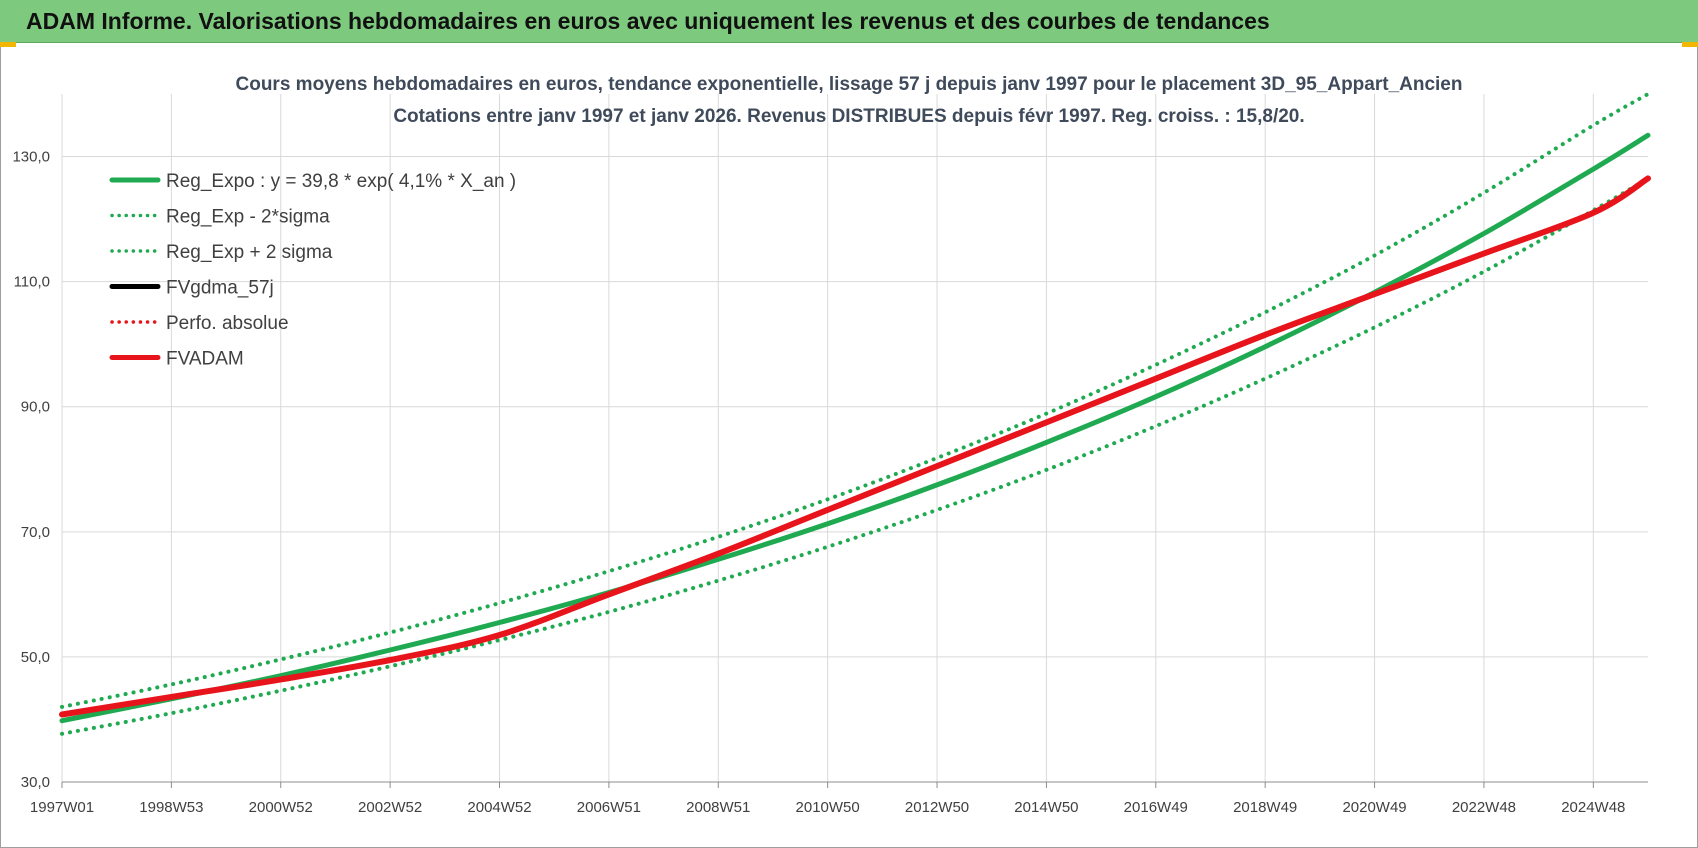  Describe the element at coordinates (227, 323) in the screenshot. I see `legend-label: Perfo. absolue` at that location.